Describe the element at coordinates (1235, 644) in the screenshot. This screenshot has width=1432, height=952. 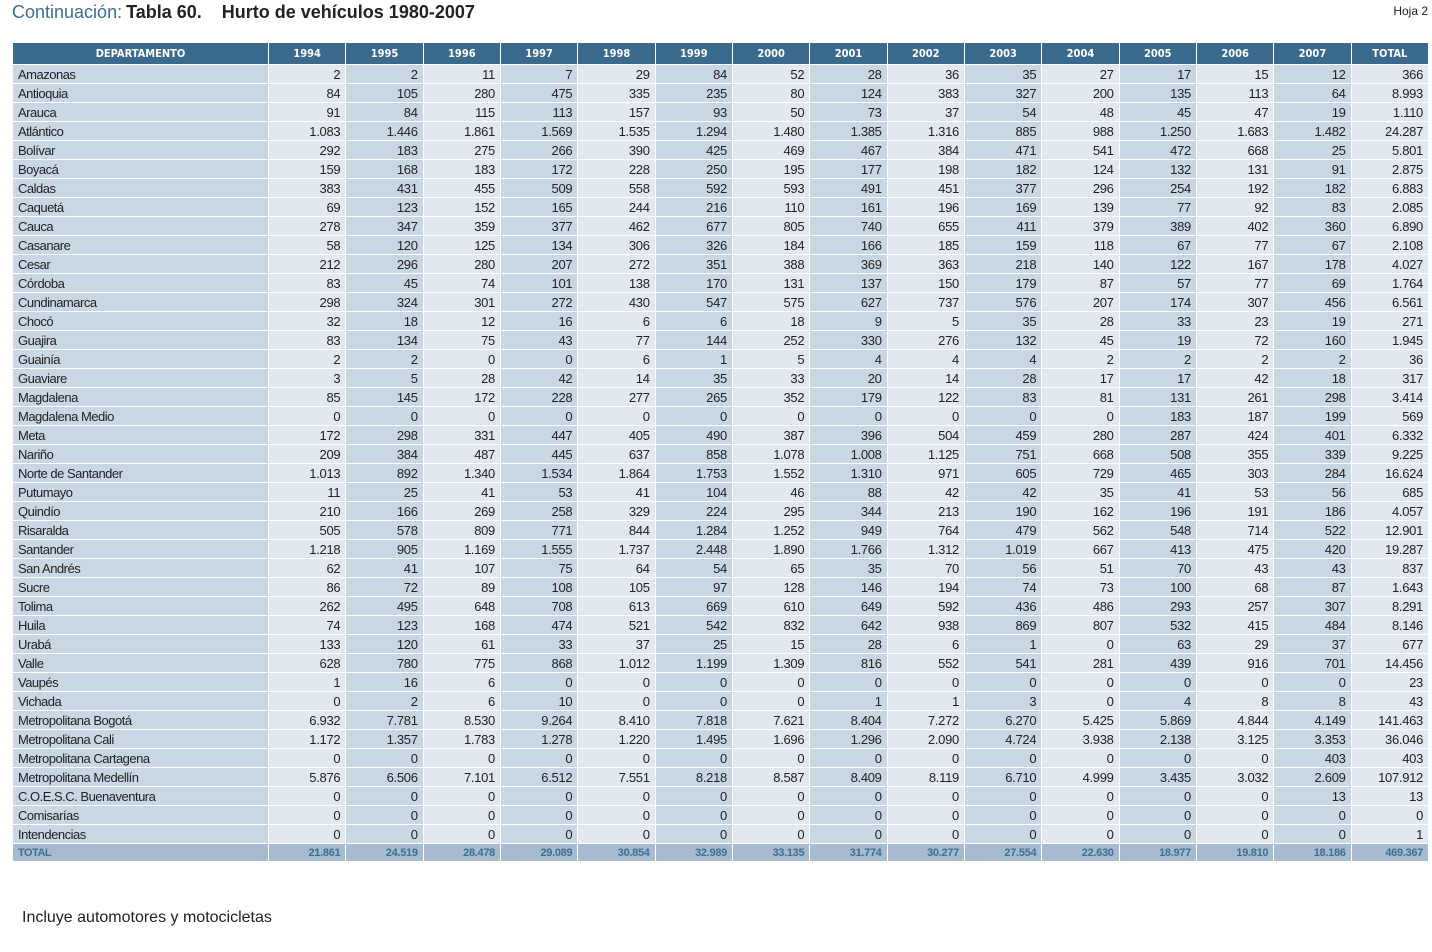
I see `value-cell: 29` at that location.